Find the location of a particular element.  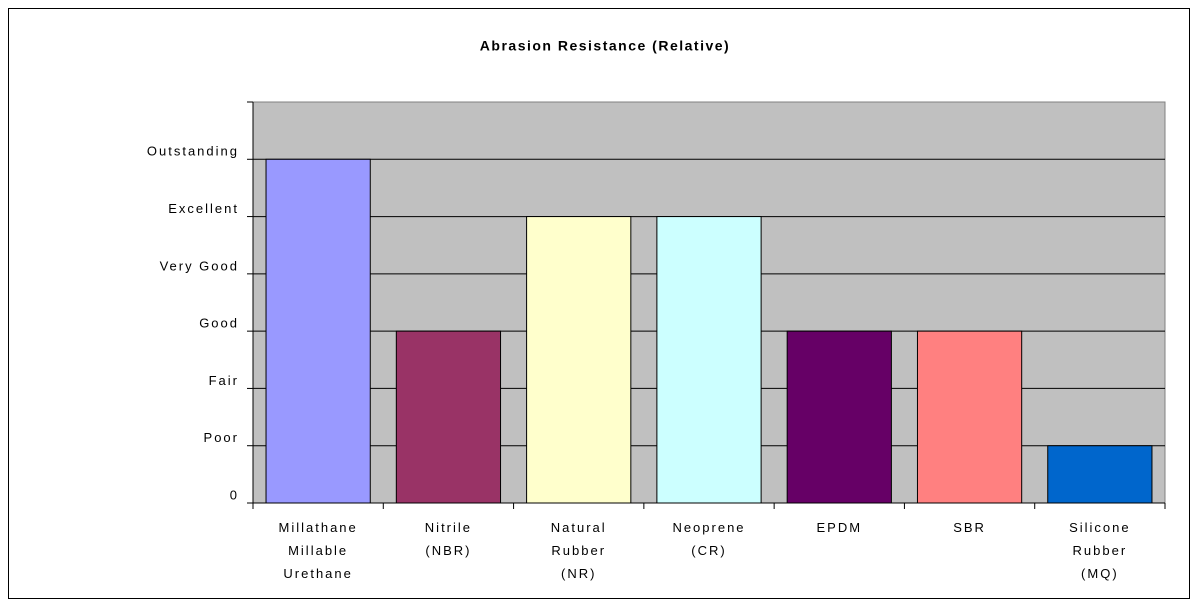

x-tick-label-line: (NR) is located at coordinates (578, 573).